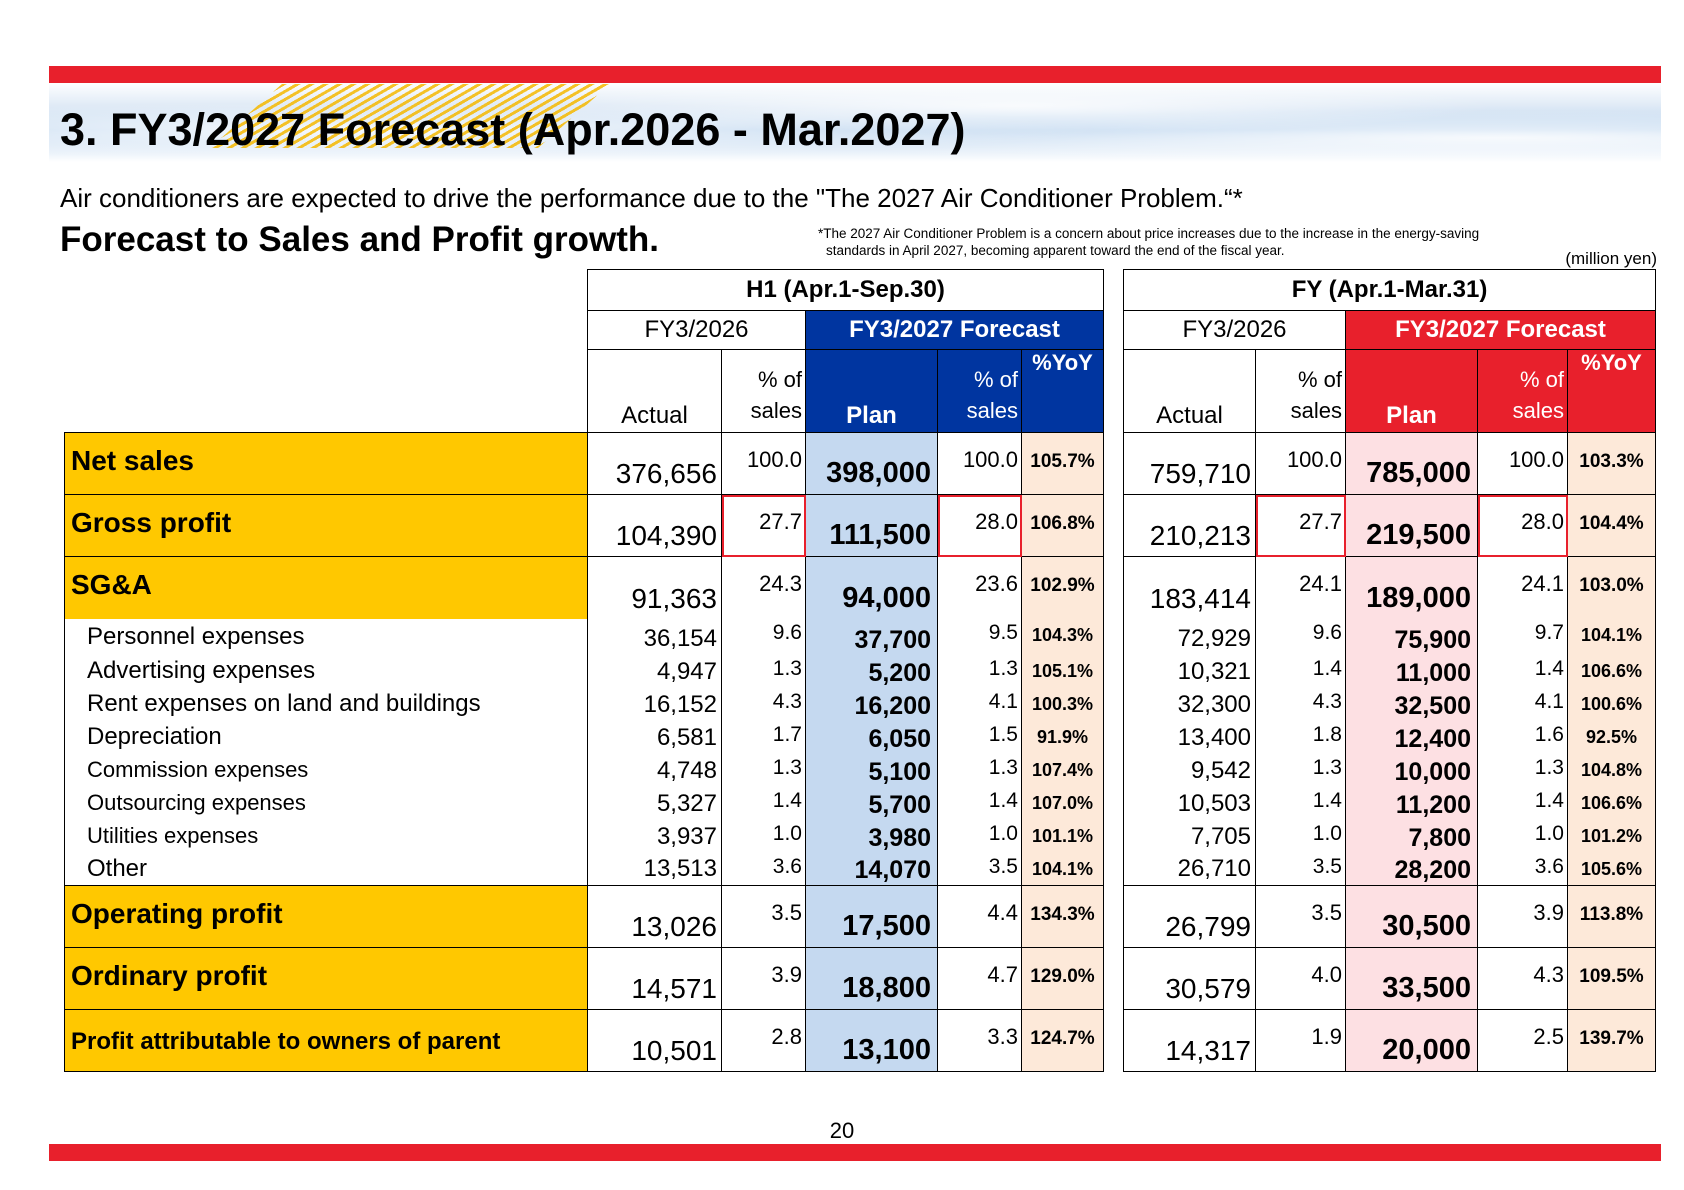 This screenshot has height=1190, width=1684. What do you see at coordinates (871, 463) in the screenshot?
I see `h1-plan-value: 398,000` at bounding box center [871, 463].